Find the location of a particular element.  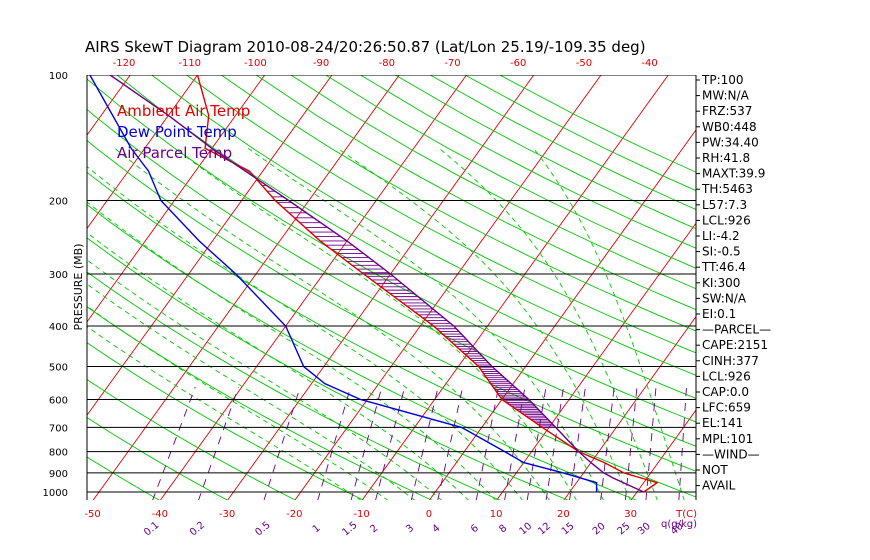

top-temp-tick-label: -80 is located at coordinates (387, 63).